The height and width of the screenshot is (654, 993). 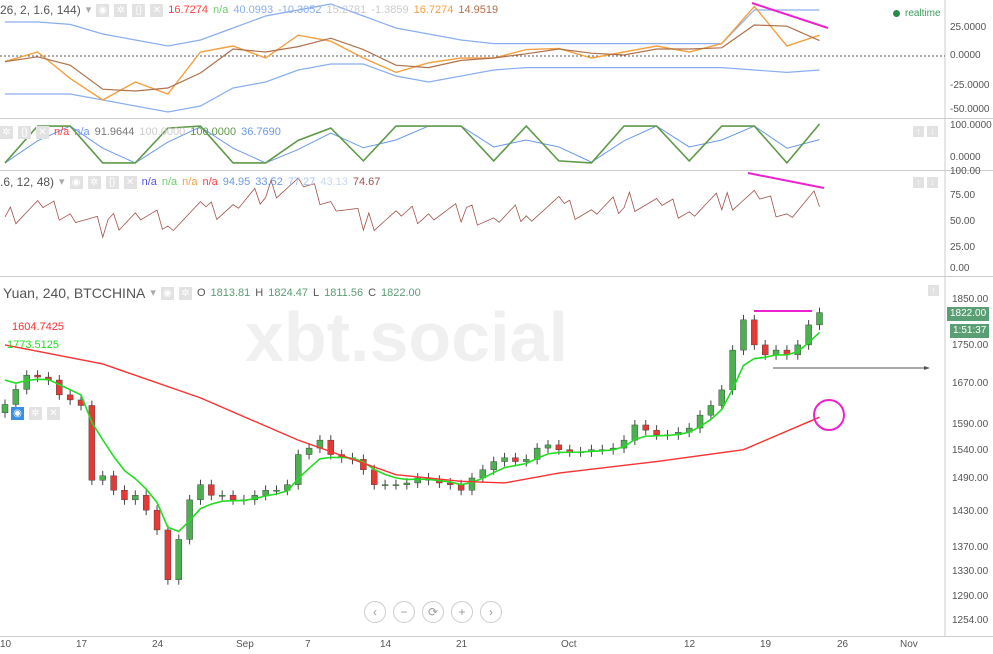 I want to click on time-tick: 24, so click(x=158, y=644).